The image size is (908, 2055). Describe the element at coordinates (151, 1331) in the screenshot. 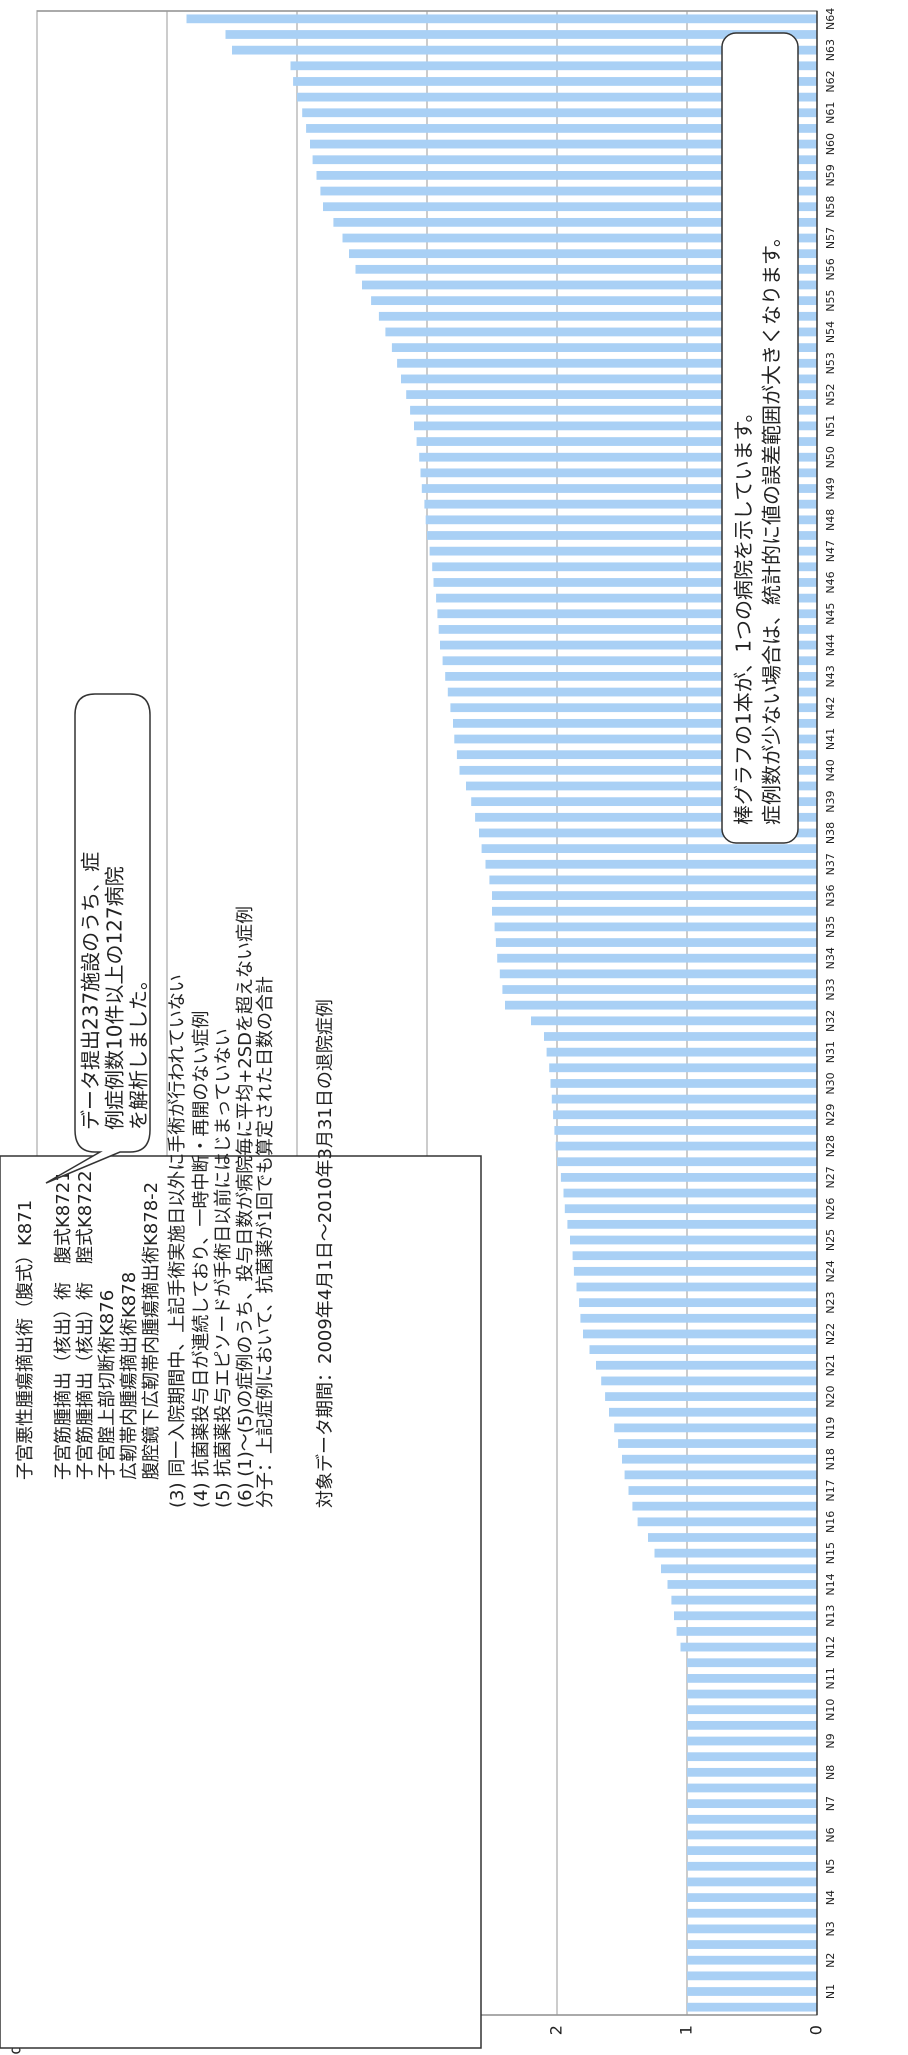

I see `note-line: 腹腔鏡下広靭帯内腫瘍摘出術K878-2` at that location.